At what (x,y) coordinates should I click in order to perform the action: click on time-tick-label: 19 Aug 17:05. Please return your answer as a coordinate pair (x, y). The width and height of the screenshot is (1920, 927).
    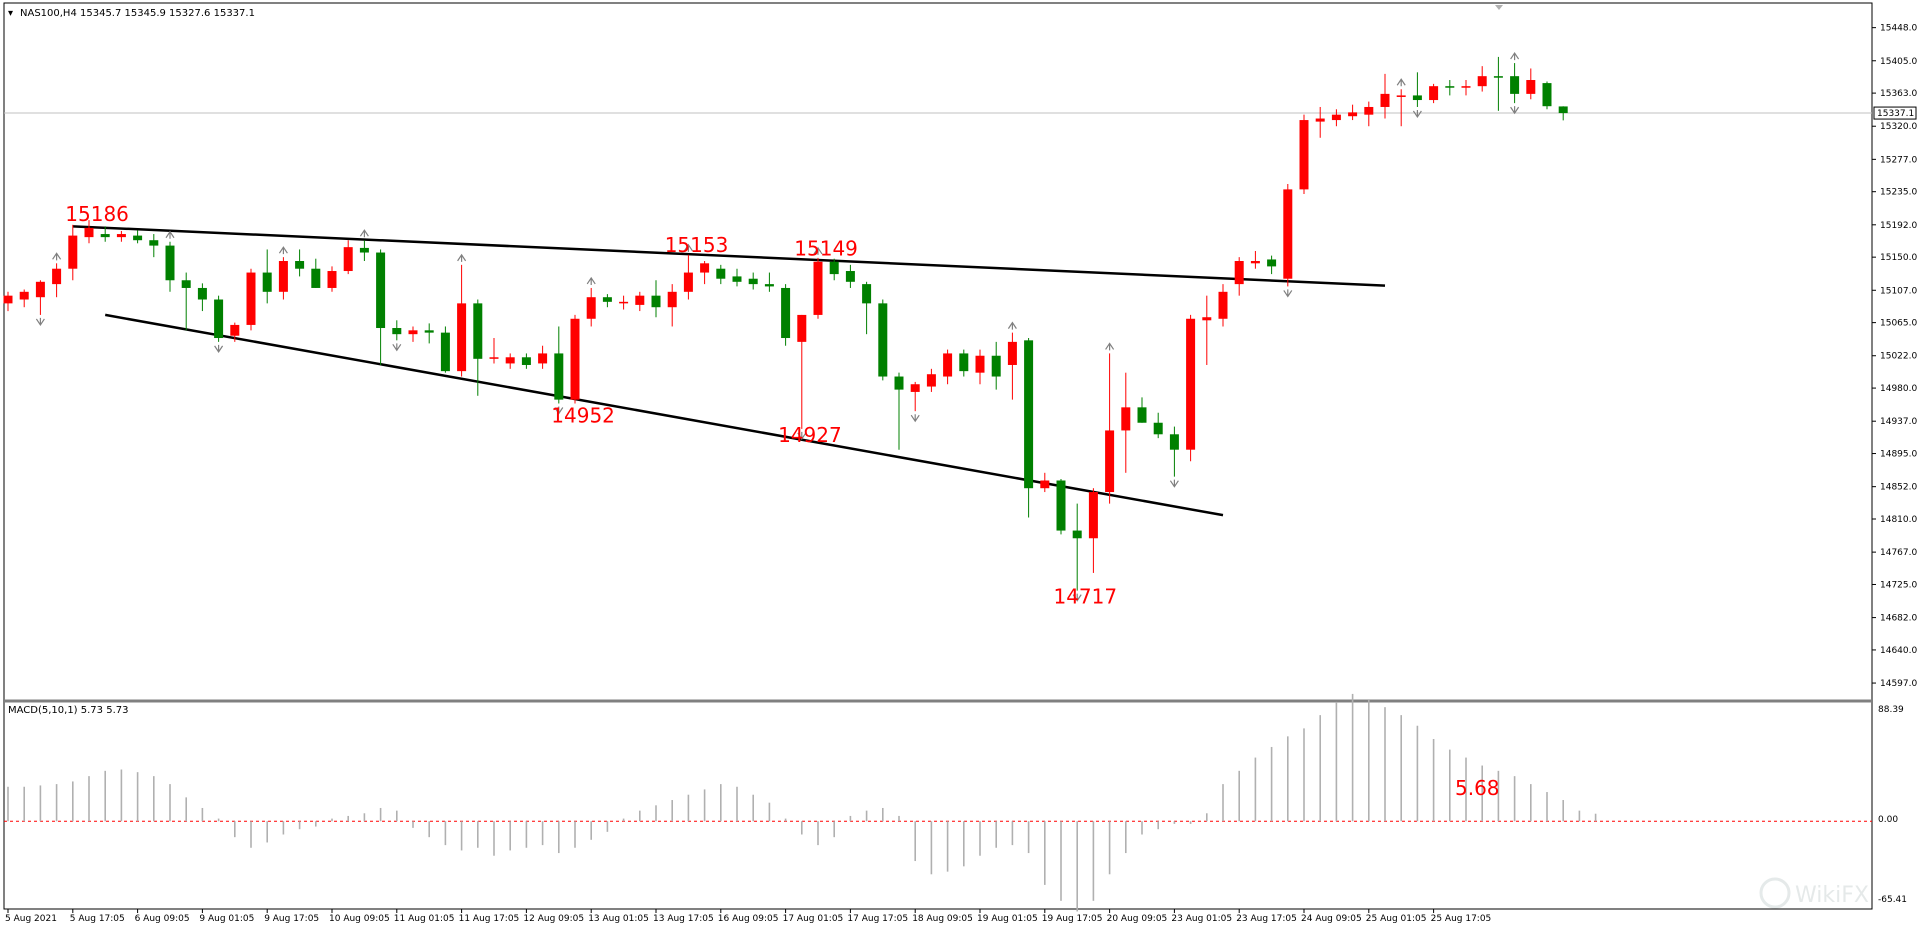
    Looking at the image, I should click on (1072, 919).